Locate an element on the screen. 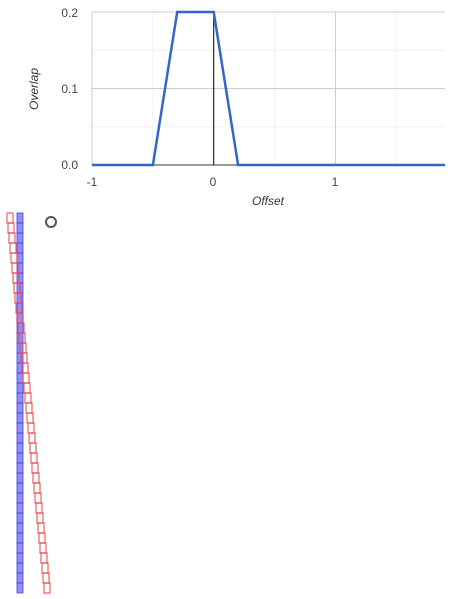 Image resolution: width=453 pixels, height=599 pixels. y-tick-labels: 0.0 0.1 0.2 is located at coordinates (69, 89).